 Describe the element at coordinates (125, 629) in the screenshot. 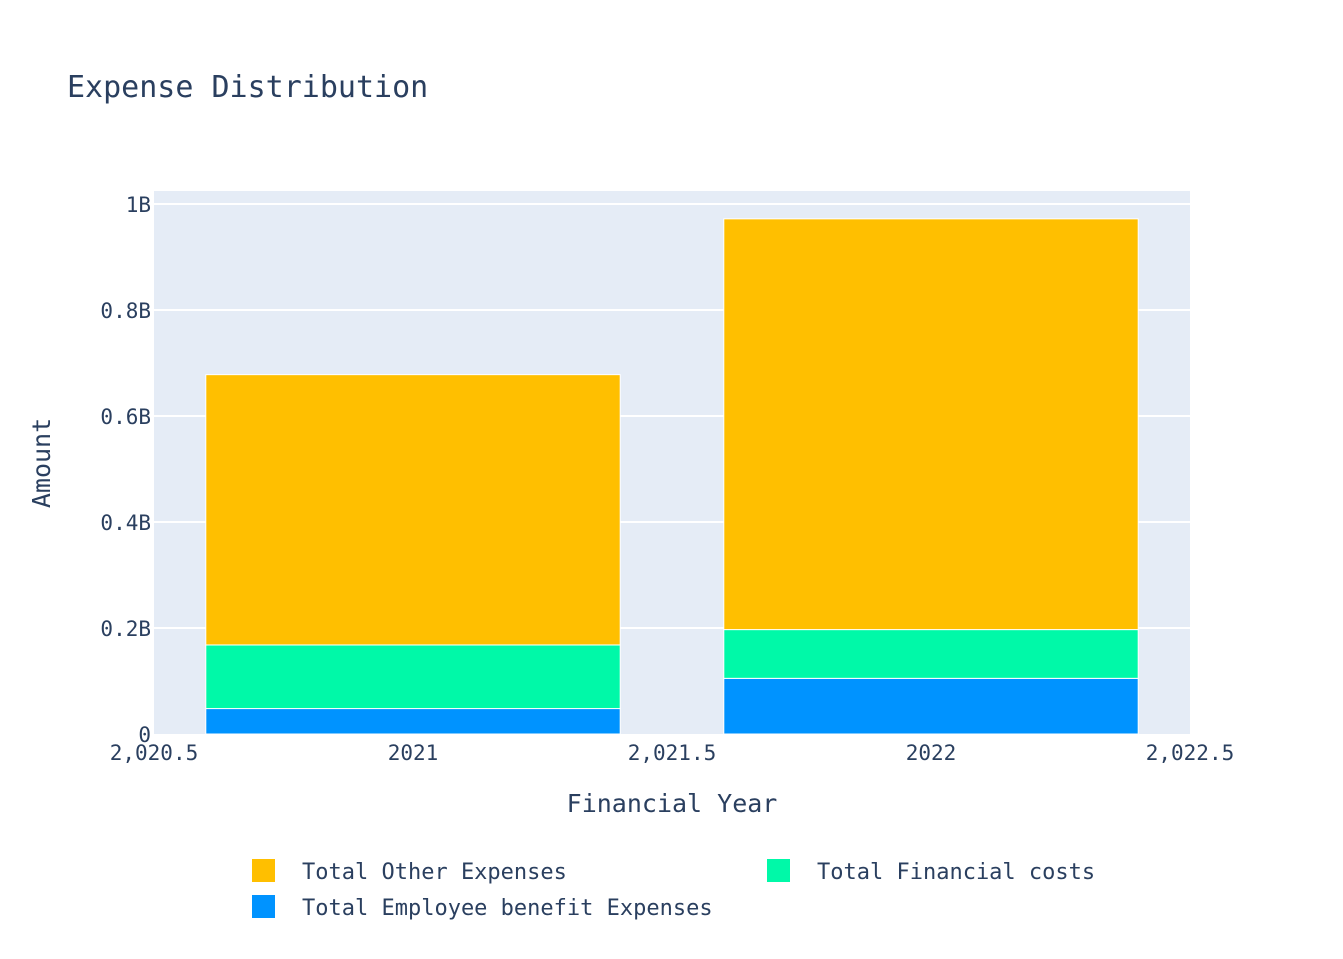

I see `y-tick-label: 0.2B` at that location.